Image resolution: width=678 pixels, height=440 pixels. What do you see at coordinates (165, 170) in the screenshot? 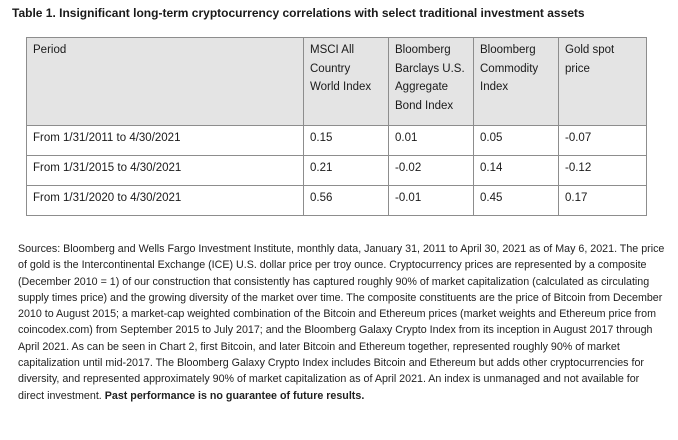
I see `cell-period: From 1/31/2015 to 4/30/2021` at bounding box center [165, 170].